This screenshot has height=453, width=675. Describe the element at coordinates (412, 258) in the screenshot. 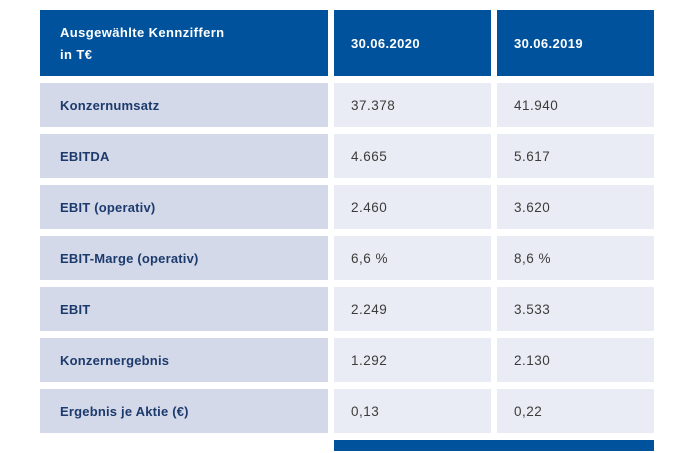

I see `row-value-ebit-marge-2020: 6,6 %` at that location.